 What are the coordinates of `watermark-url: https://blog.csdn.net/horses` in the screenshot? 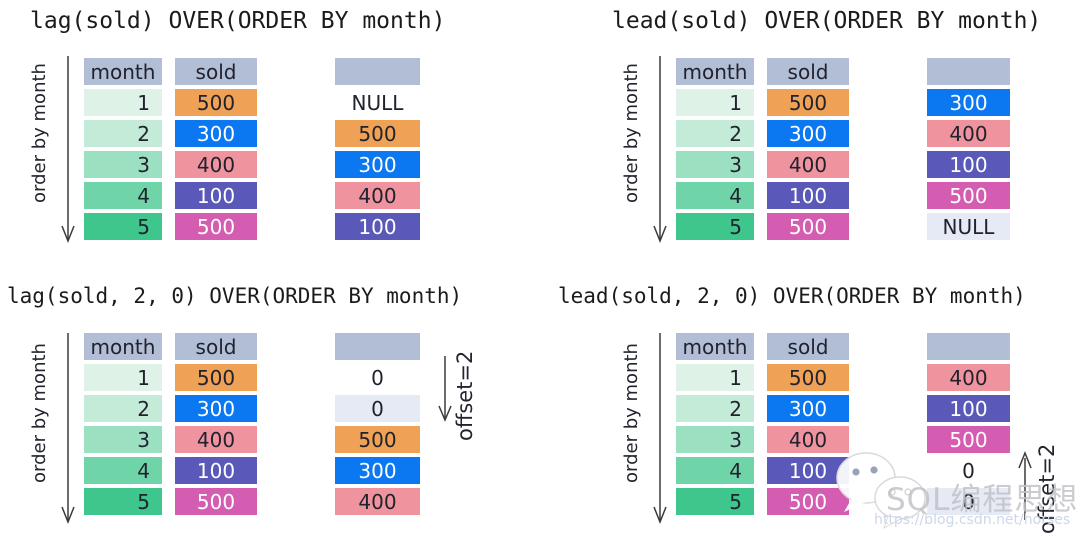 It's located at (972, 520).